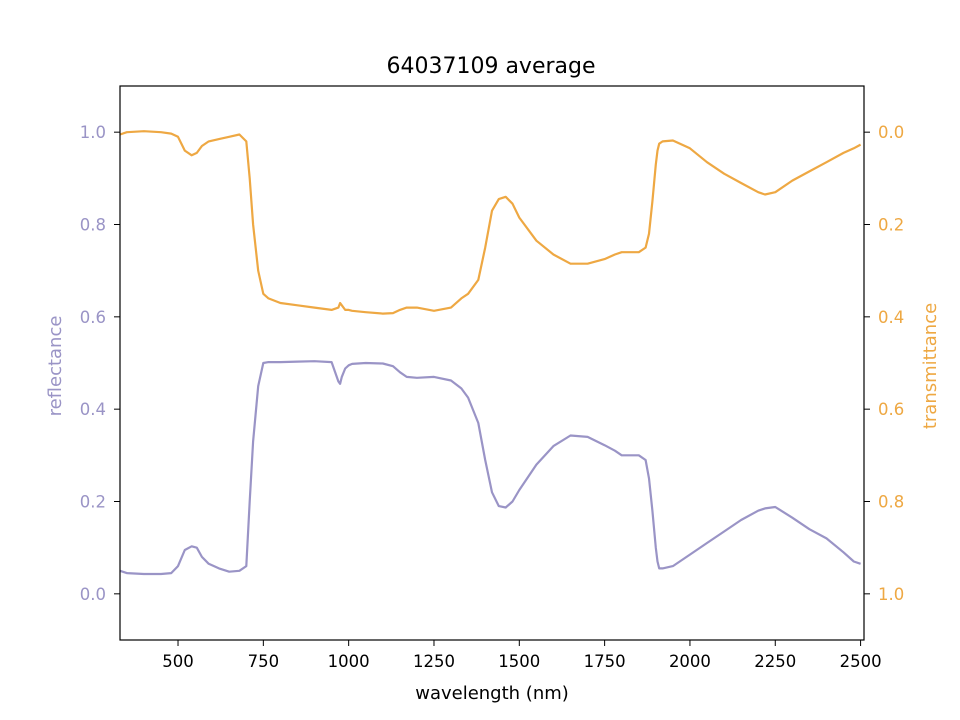 This screenshot has height=720, width=960. I want to click on x-tick-label: 1000, so click(349, 661).